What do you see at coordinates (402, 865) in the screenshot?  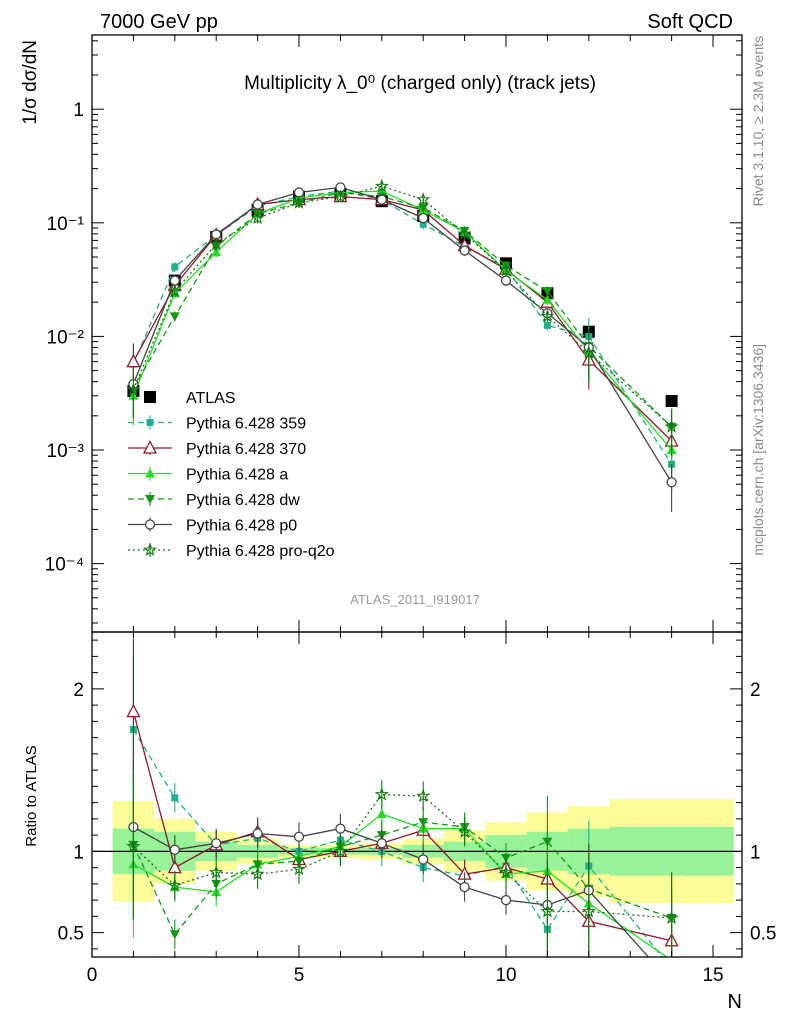 I see `ratio-series-pythia-6-428-pro-q2o` at bounding box center [402, 865].